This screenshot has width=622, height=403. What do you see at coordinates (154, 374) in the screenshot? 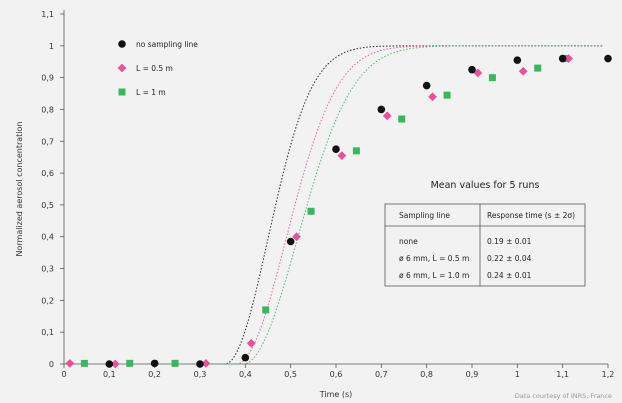
I see `x-tick-label: 0,2` at bounding box center [154, 374].